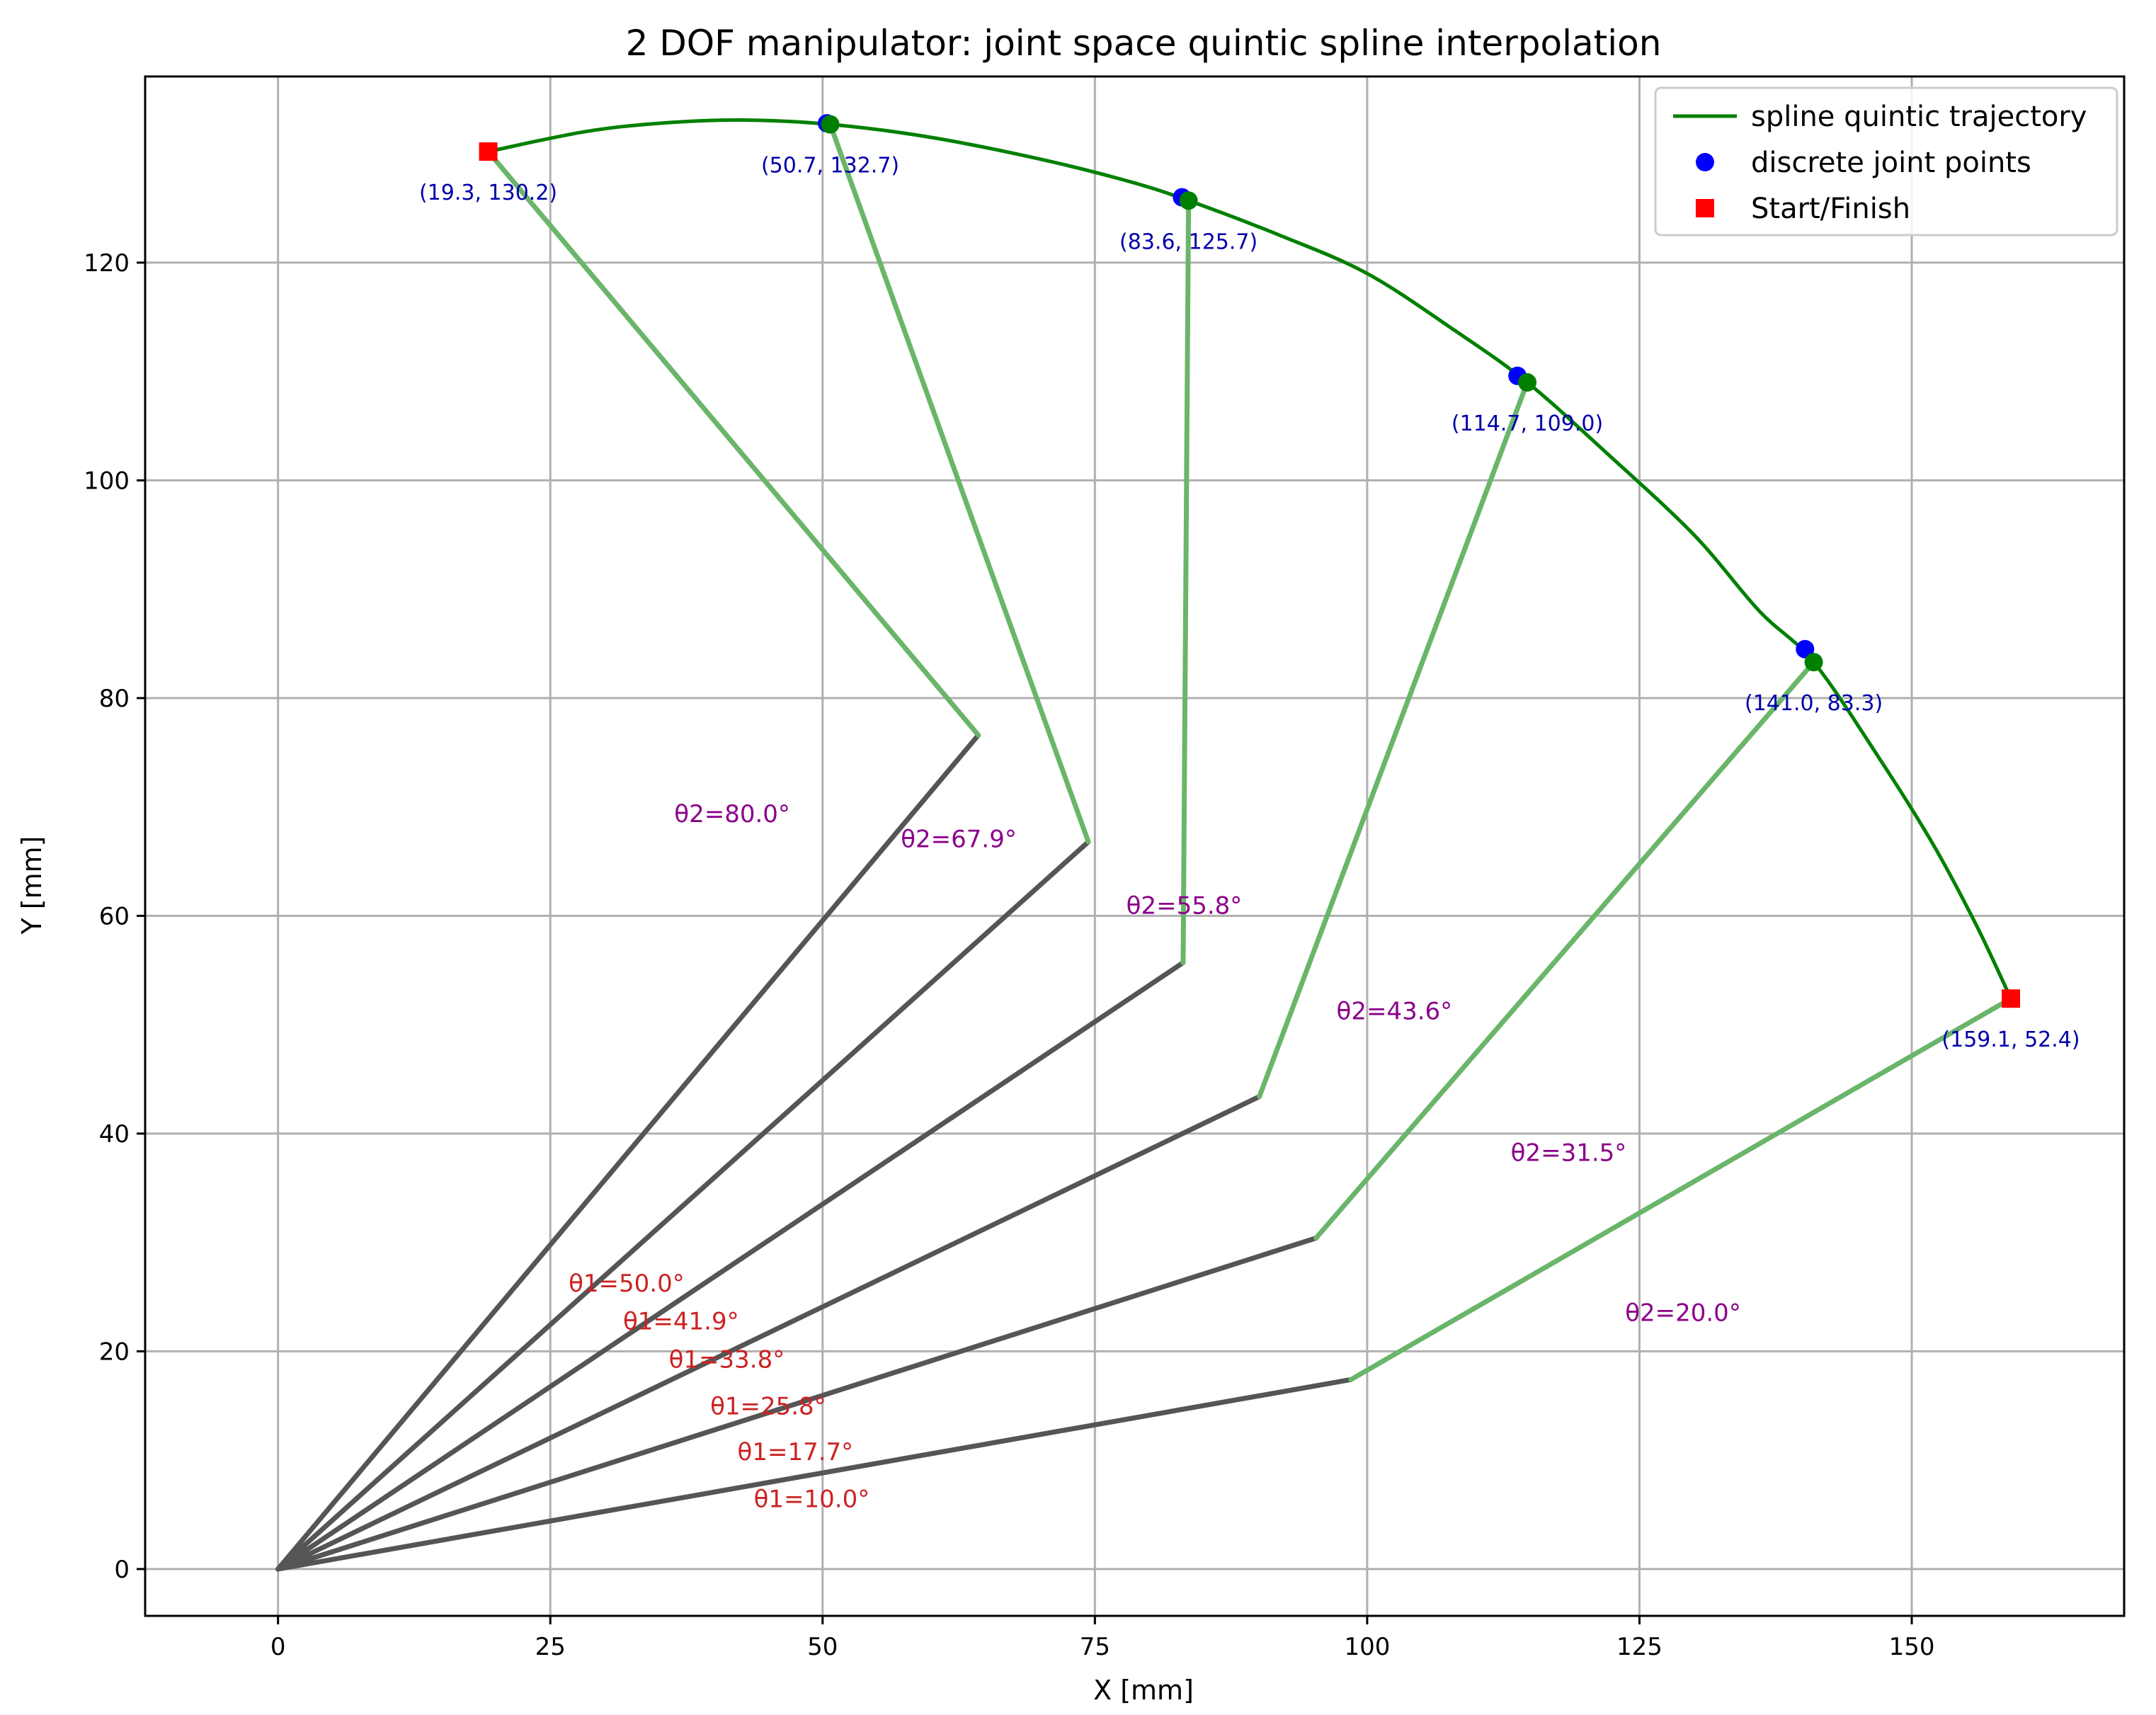 Image resolution: width=2156 pixels, height=1715 pixels. What do you see at coordinates (1806, 649) in the screenshot?
I see `discrete-joint-point` at bounding box center [1806, 649].